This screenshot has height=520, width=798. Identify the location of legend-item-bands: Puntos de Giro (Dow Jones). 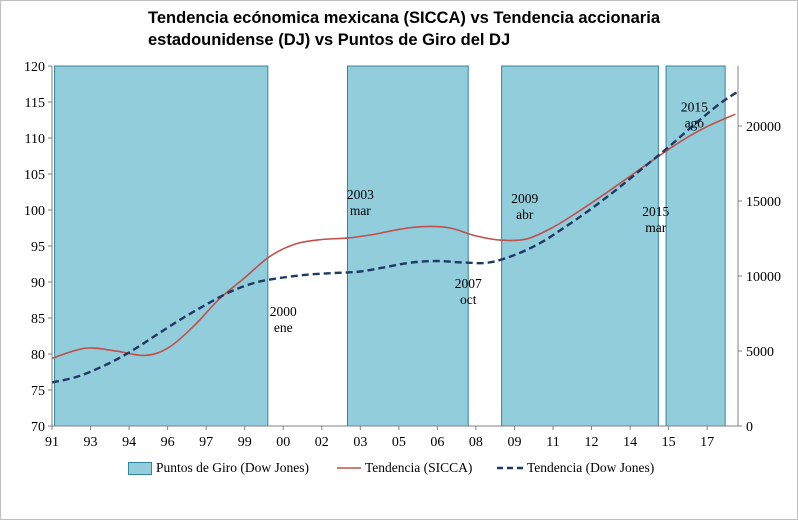
(218, 468).